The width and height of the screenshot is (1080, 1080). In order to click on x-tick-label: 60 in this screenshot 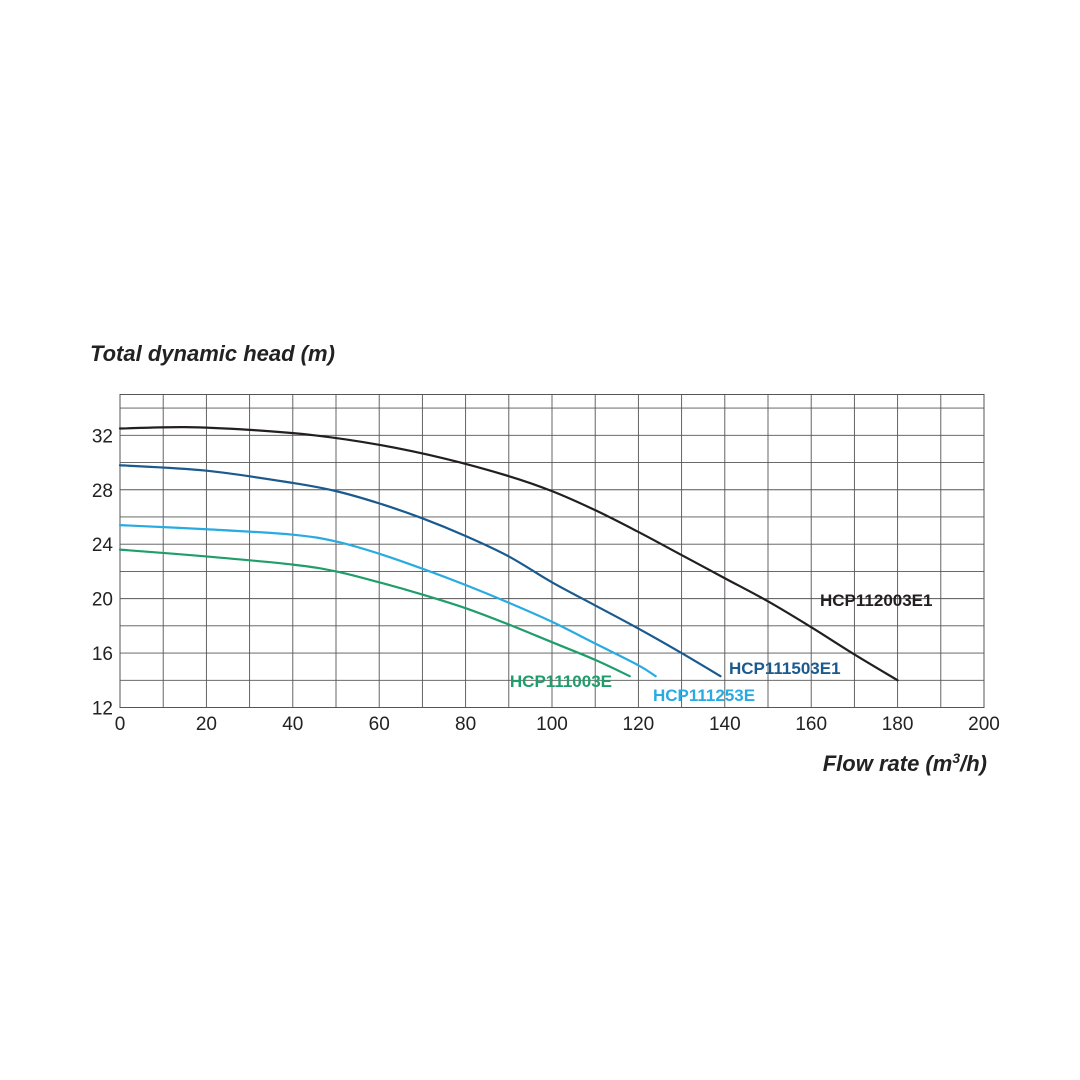, I will do `click(379, 724)`.